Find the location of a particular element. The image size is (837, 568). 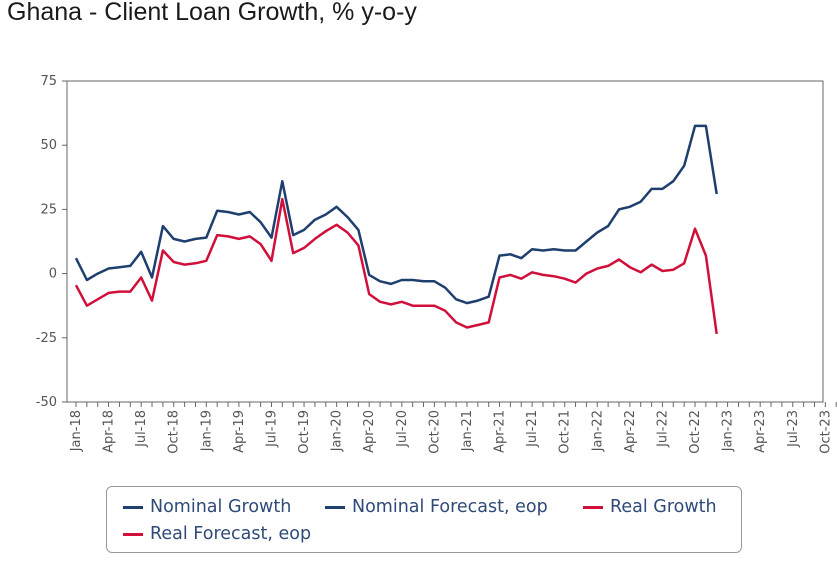

legend-swatch-nominal-growth is located at coordinates (133, 507).